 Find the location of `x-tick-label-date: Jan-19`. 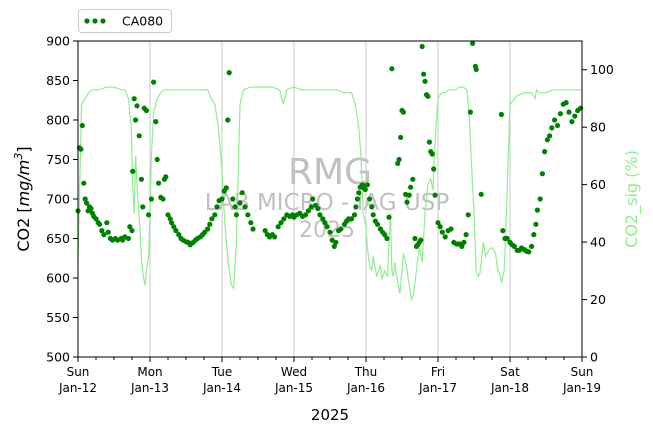

x-tick-label-date: Jan-19 is located at coordinates (581, 388).